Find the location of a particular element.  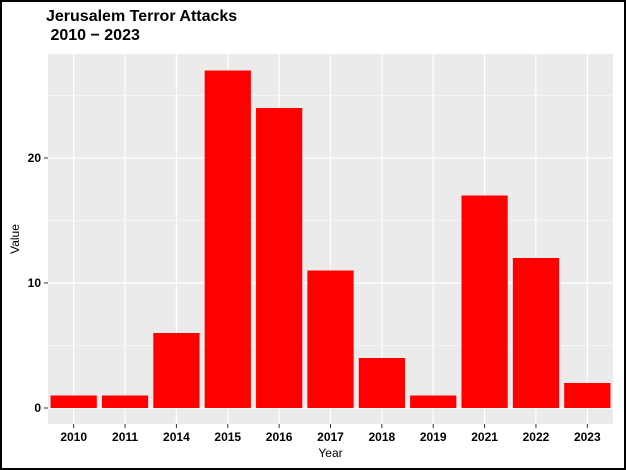

x-tick-label: 2011 is located at coordinates (125, 437).